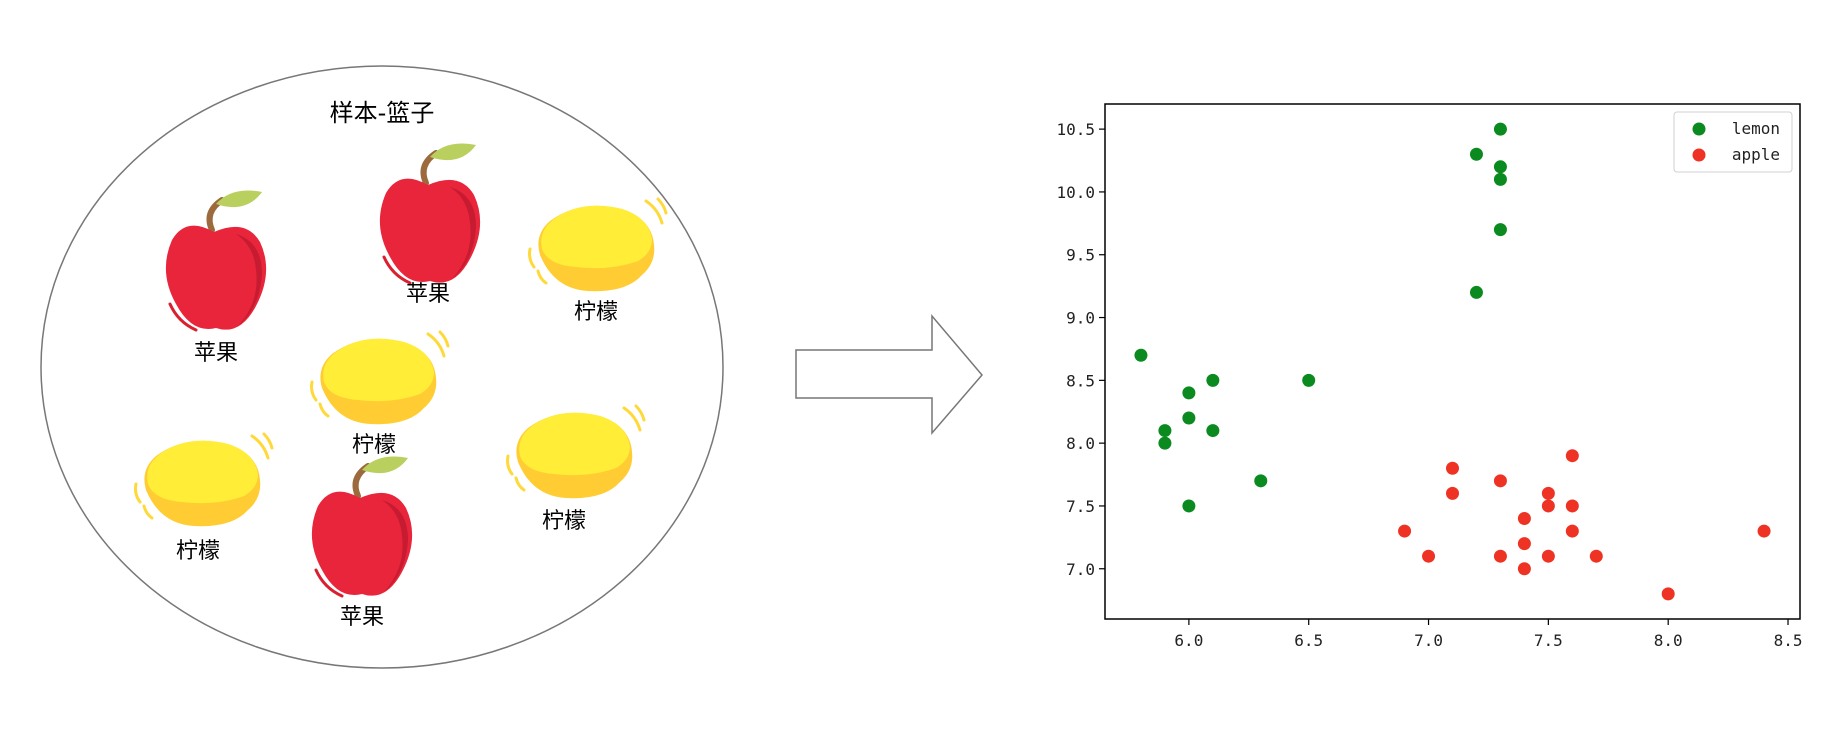 This screenshot has height=746, width=1838. What do you see at coordinates (216, 278) in the screenshot?
I see `fruit-apple-1: 苹果` at bounding box center [216, 278].